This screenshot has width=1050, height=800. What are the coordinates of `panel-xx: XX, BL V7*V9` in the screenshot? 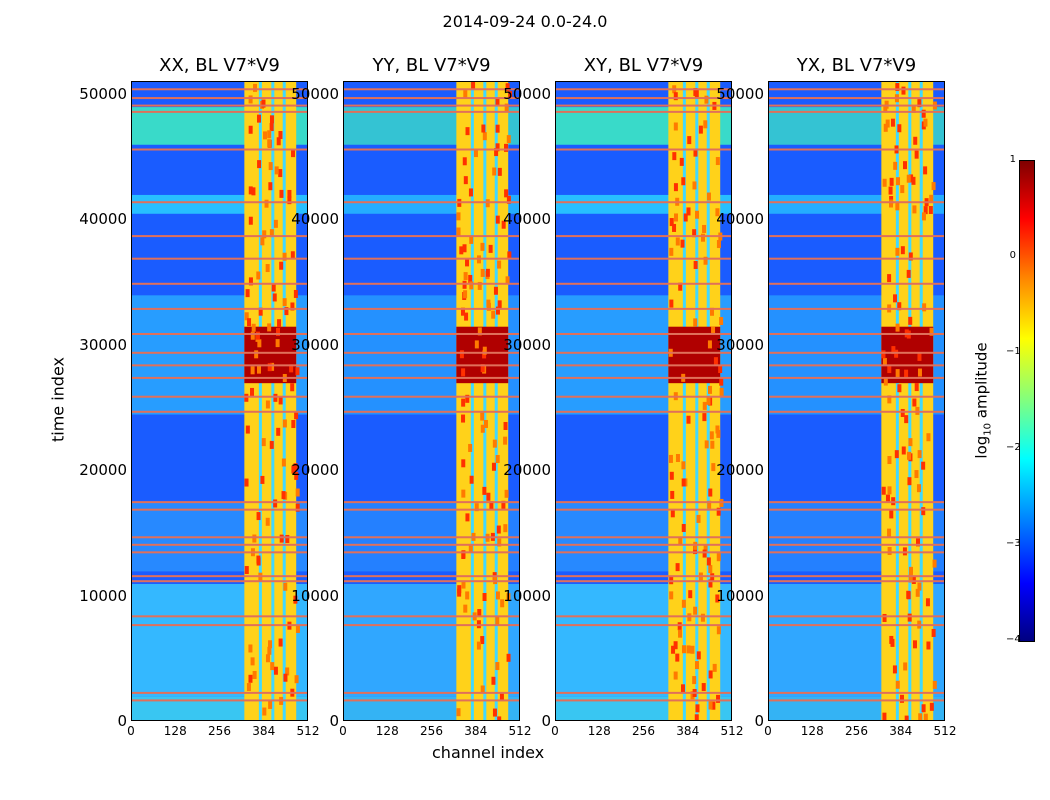 It's located at (219, 388).